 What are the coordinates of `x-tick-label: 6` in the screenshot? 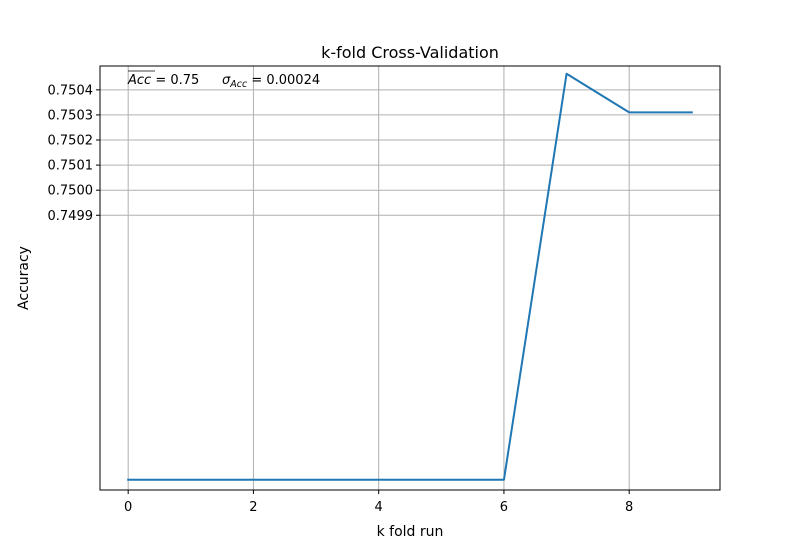 It's located at (504, 507).